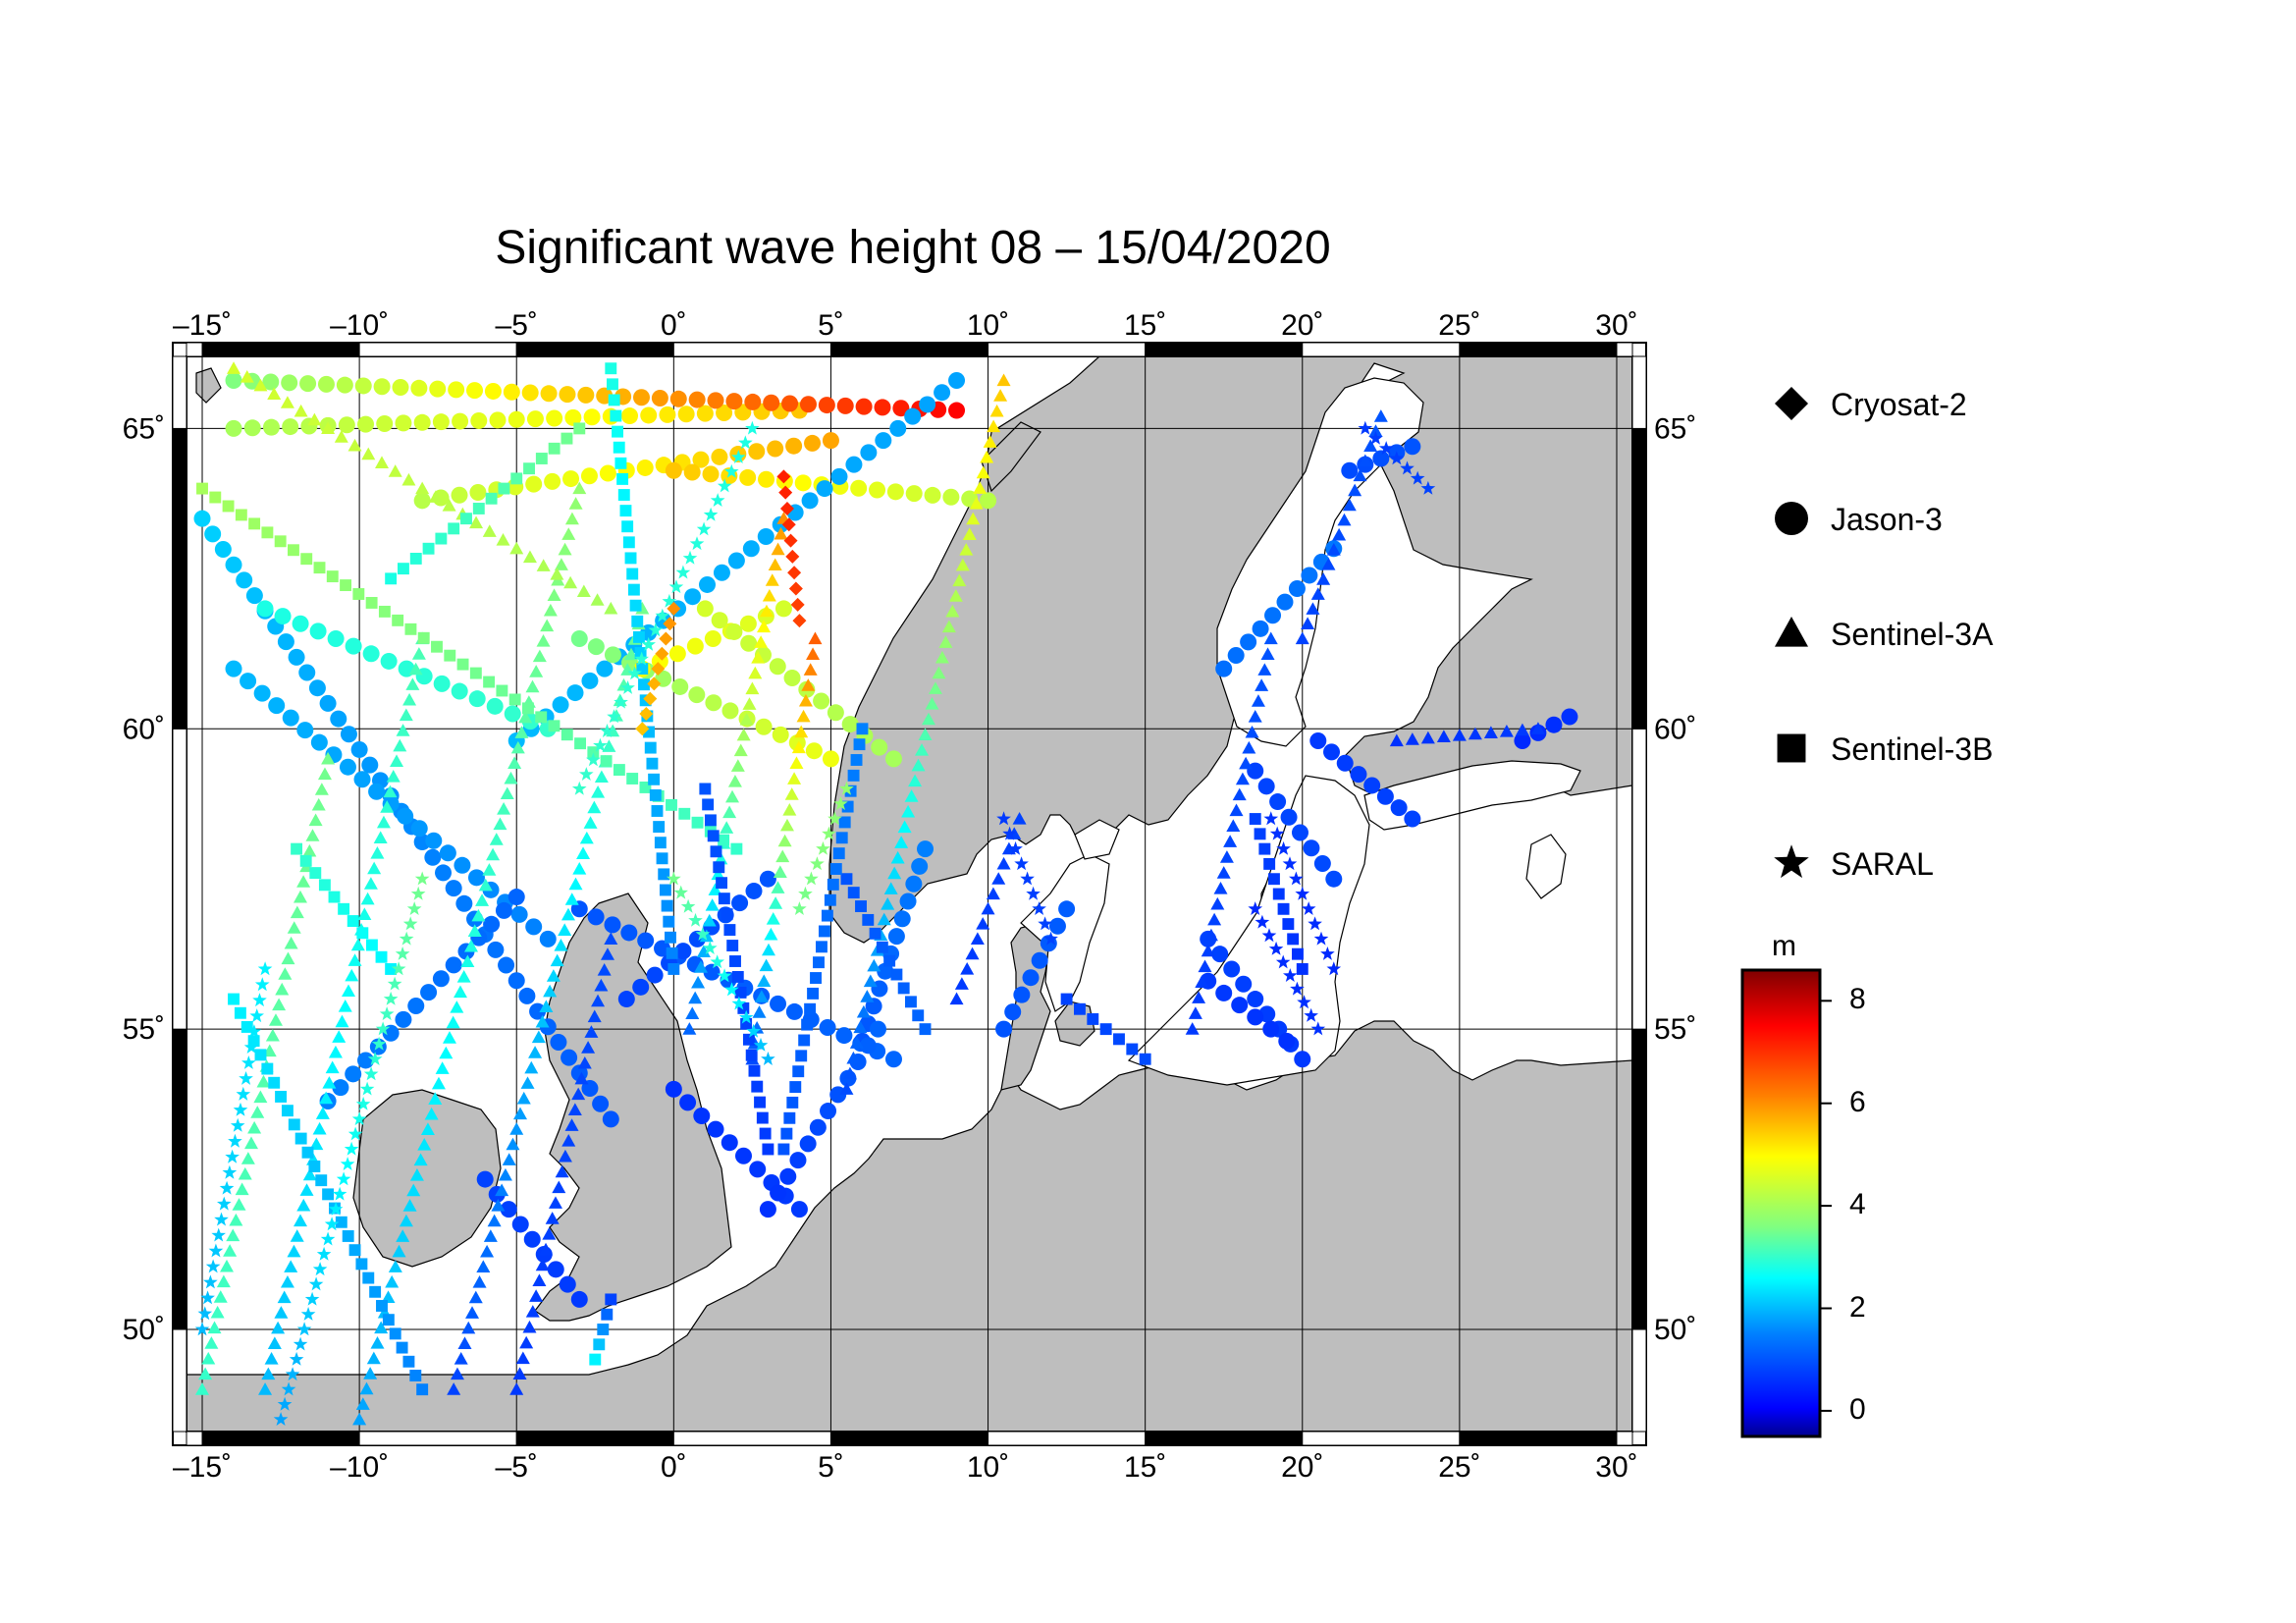  I want to click on square-icon, so click(1791, 748).